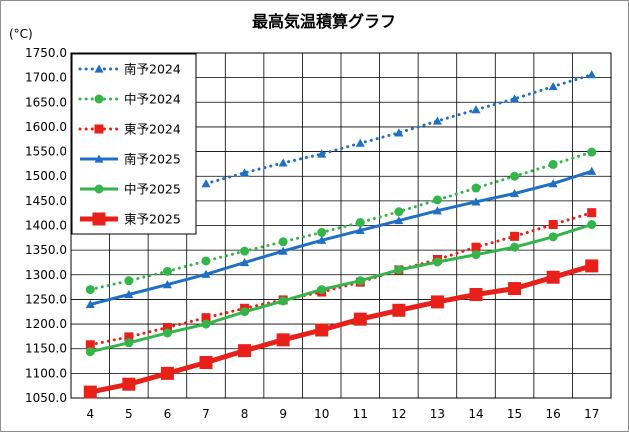 Image resolution: width=629 pixels, height=433 pixels. I want to click on y-tick-label: 1550.0, so click(46, 152).